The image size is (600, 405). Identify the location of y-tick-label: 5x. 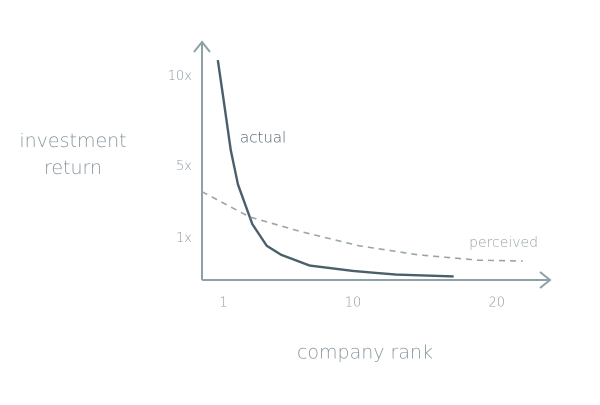
(184, 166).